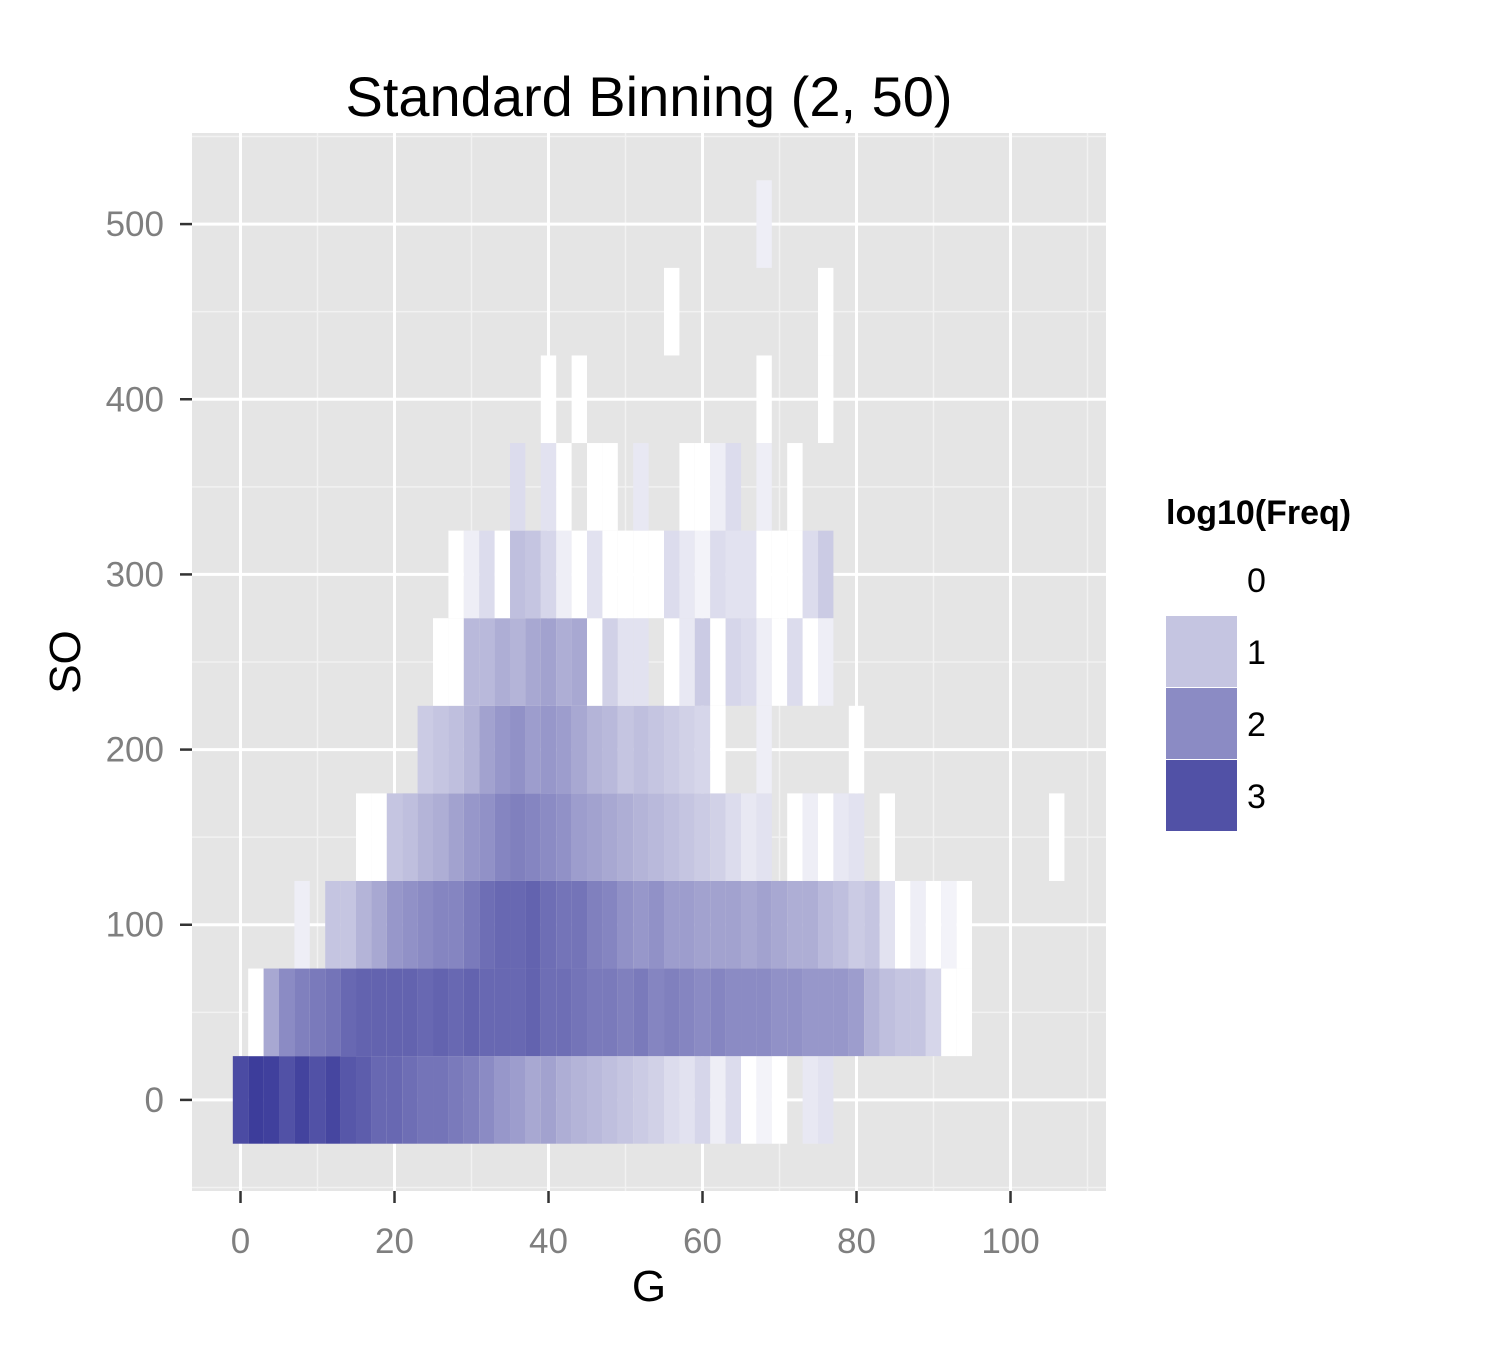 The height and width of the screenshot is (1350, 1500). I want to click on x-axis: 0 20 40 60 80 100, so click(635, 1226).